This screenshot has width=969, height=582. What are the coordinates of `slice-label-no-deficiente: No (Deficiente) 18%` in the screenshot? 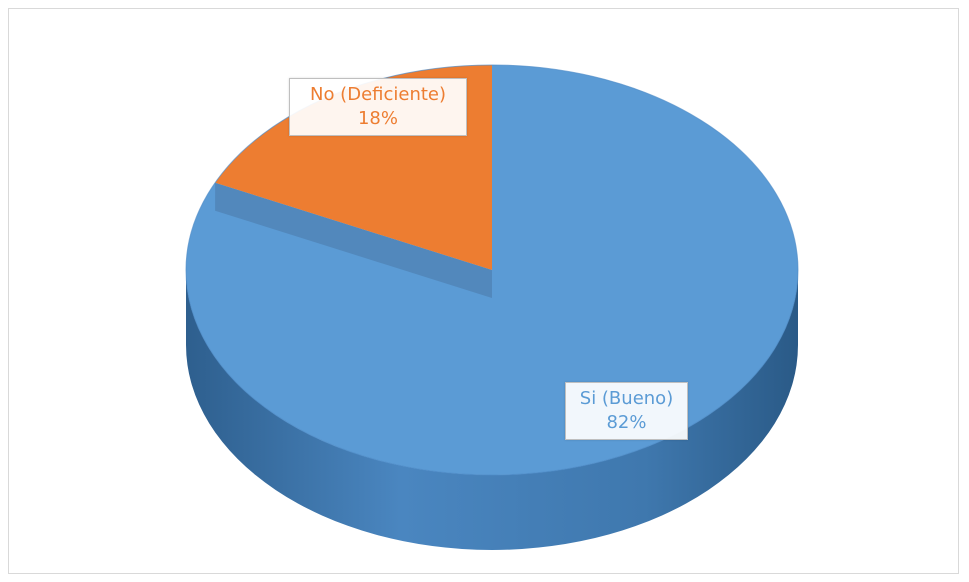 It's located at (378, 107).